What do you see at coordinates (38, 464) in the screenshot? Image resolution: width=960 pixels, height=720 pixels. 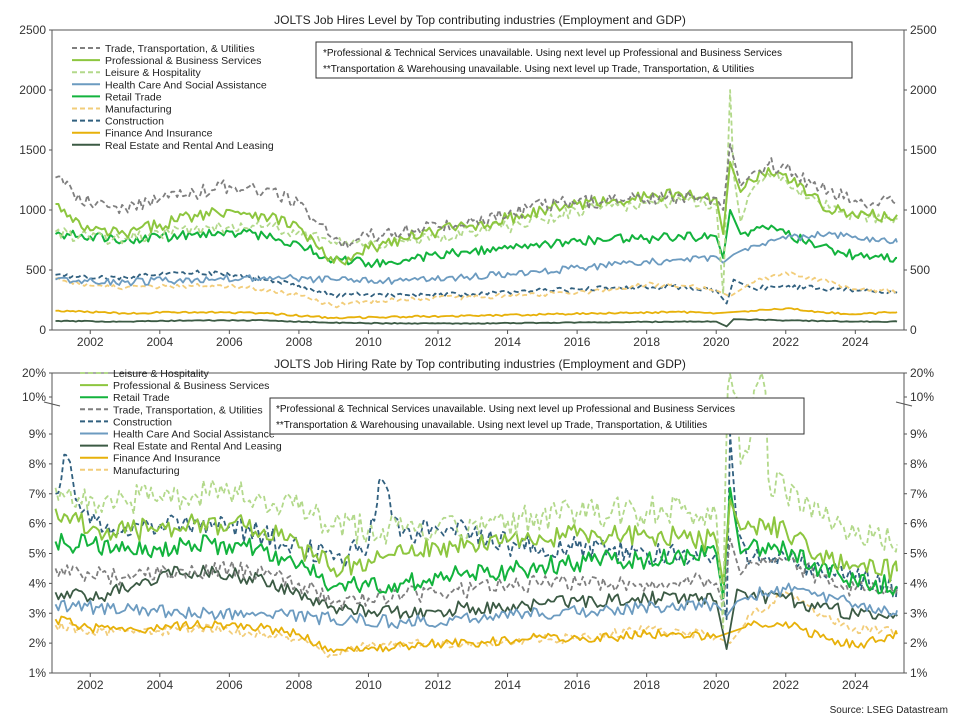 I see `y-tick-label-left: 8%` at bounding box center [38, 464].